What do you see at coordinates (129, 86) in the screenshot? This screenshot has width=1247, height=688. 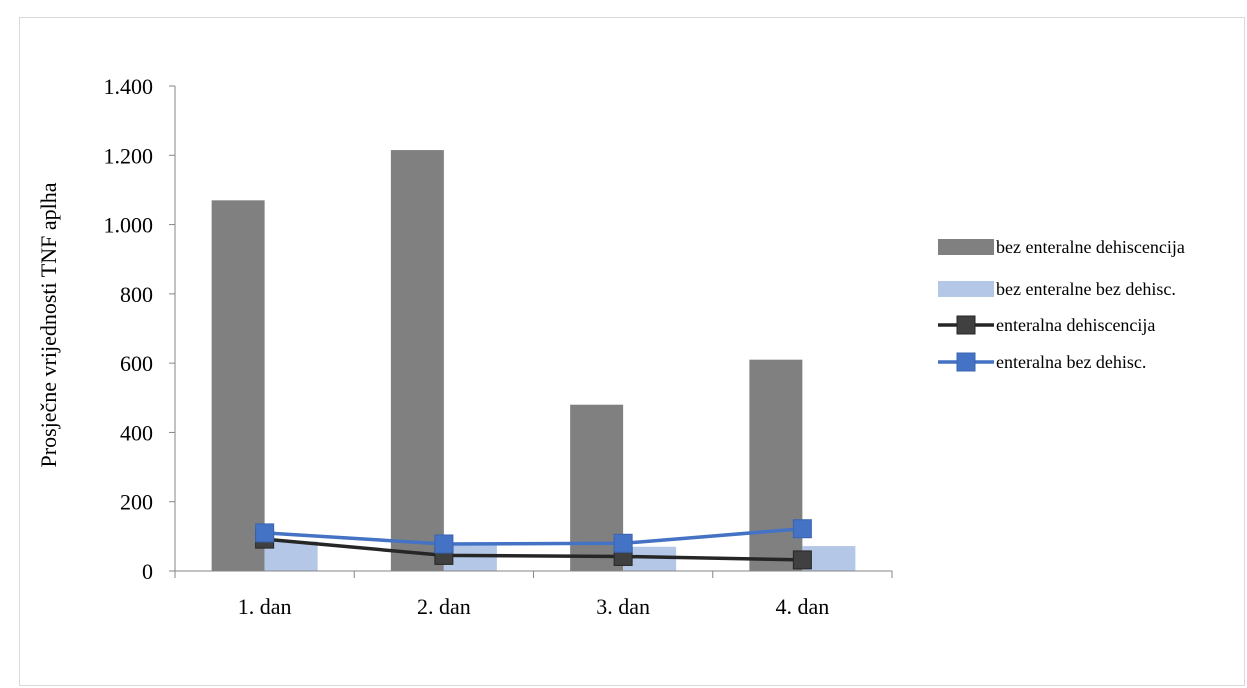 I see `y-tick-label: 1.400` at bounding box center [129, 86].